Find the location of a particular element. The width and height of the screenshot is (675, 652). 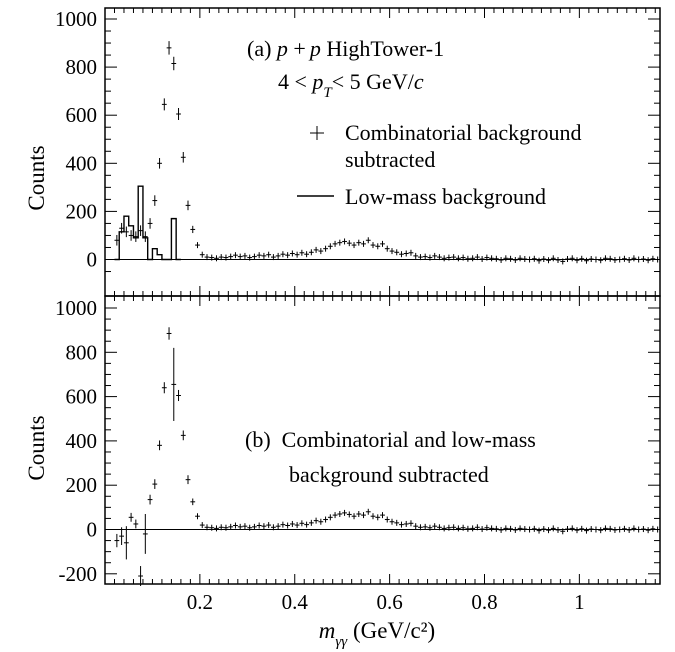

panel-a-annotation: (a) p + p HighTower-1 4 < pT< 5 GeV/c is located at coordinates (345, 68).